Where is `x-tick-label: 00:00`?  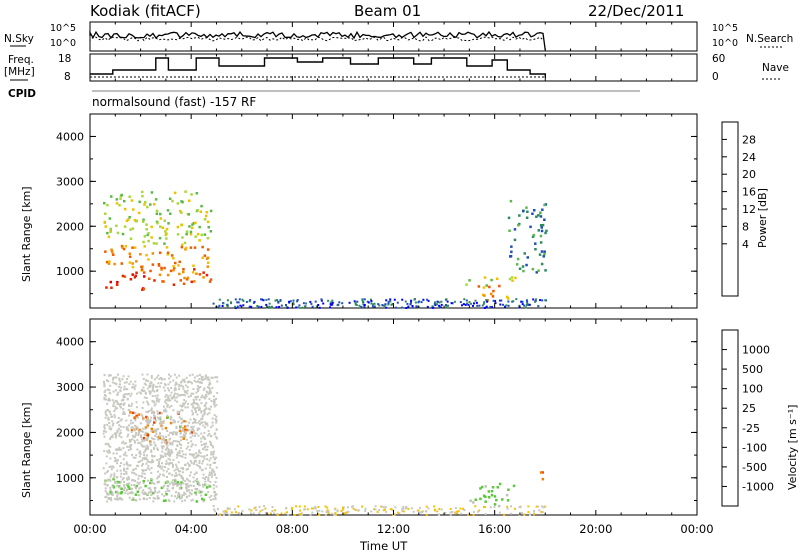 x-tick-label: 00:00 is located at coordinates (696, 529).